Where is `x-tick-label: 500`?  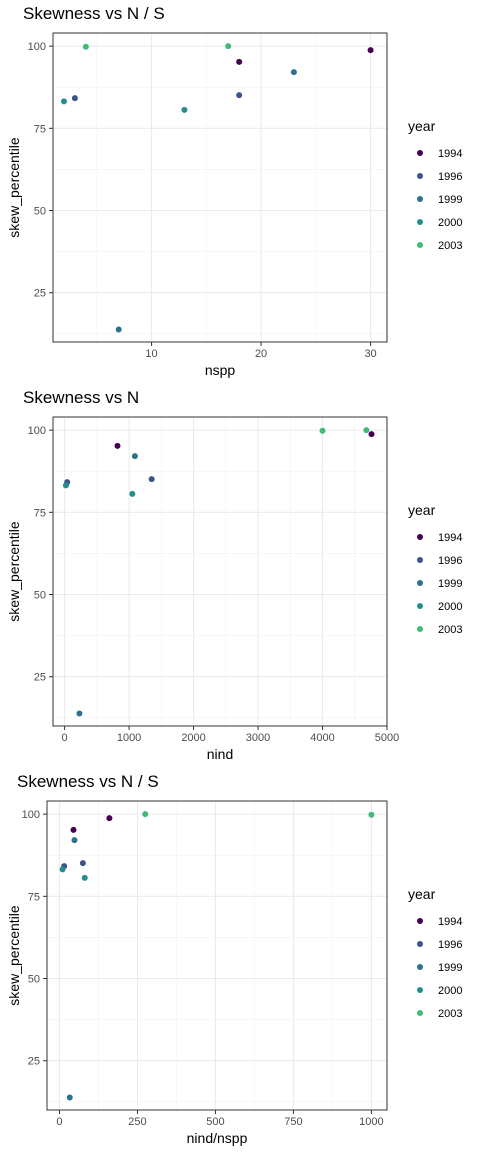 x-tick-label: 500 is located at coordinates (215, 1122).